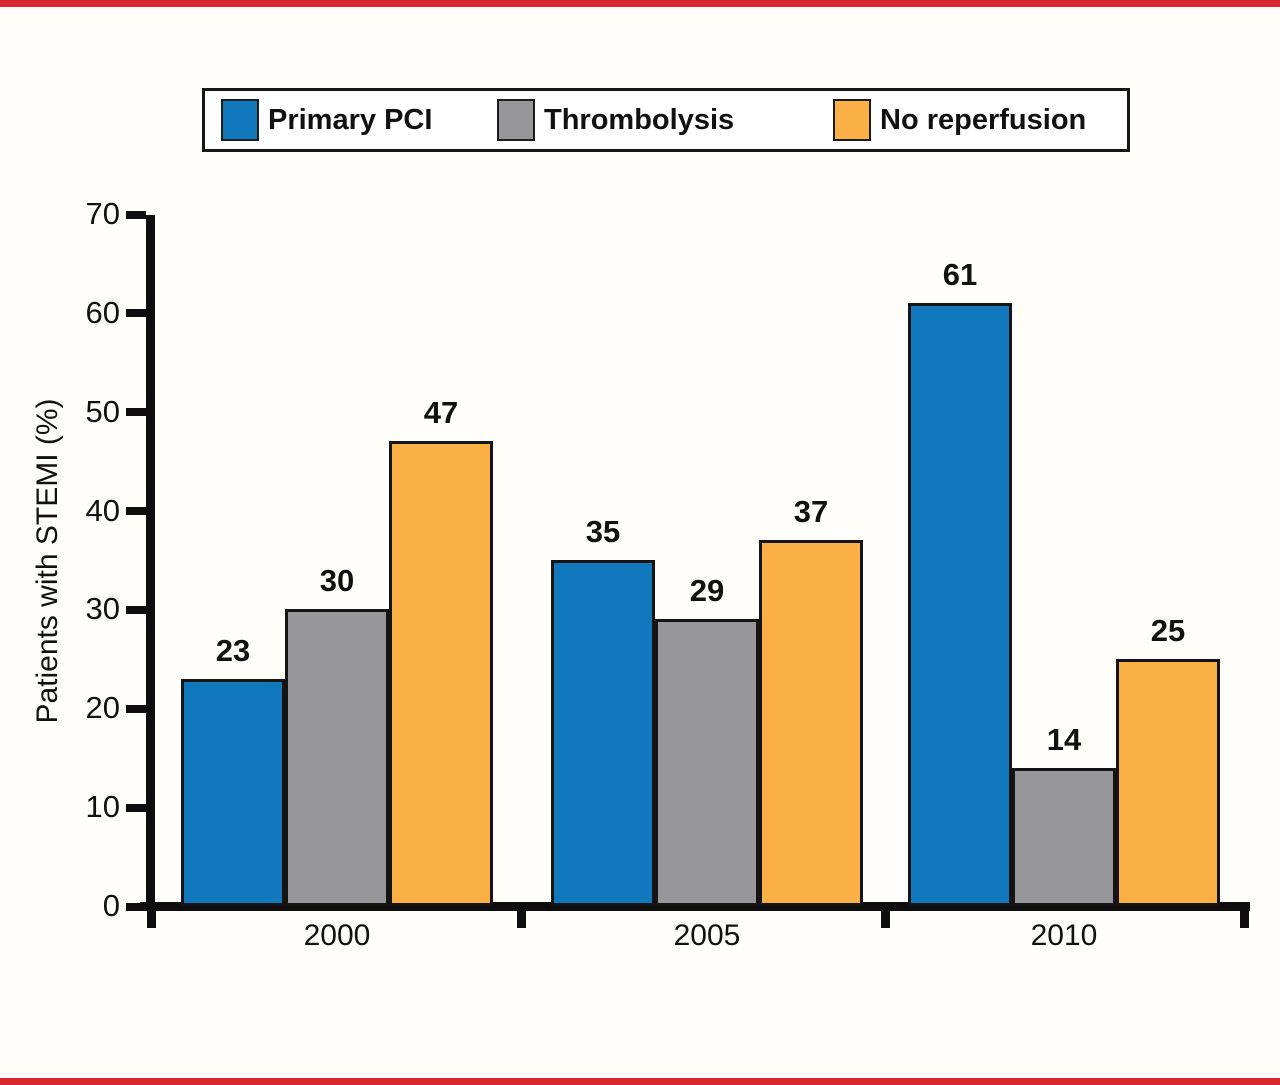  I want to click on bar-no-reperfusion-2005, so click(811, 723).